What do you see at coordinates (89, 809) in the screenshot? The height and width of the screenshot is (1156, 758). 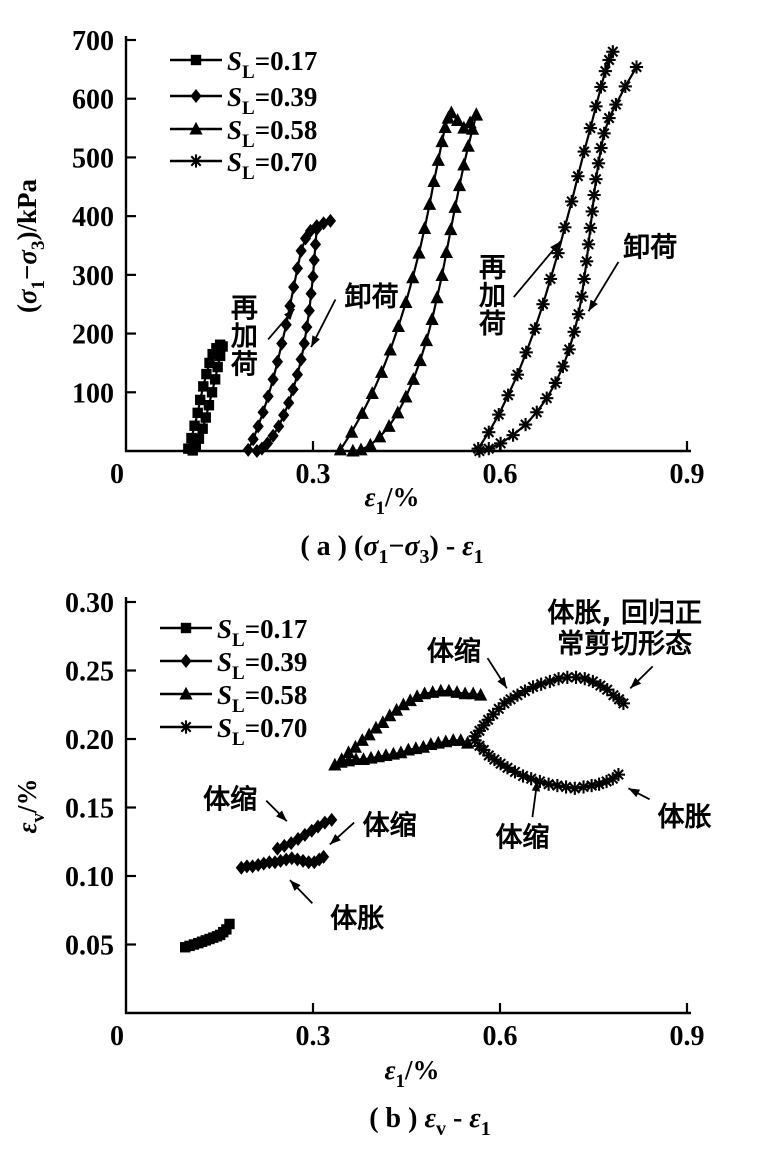 I see `y-tick-label: 0.15` at bounding box center [89, 809].